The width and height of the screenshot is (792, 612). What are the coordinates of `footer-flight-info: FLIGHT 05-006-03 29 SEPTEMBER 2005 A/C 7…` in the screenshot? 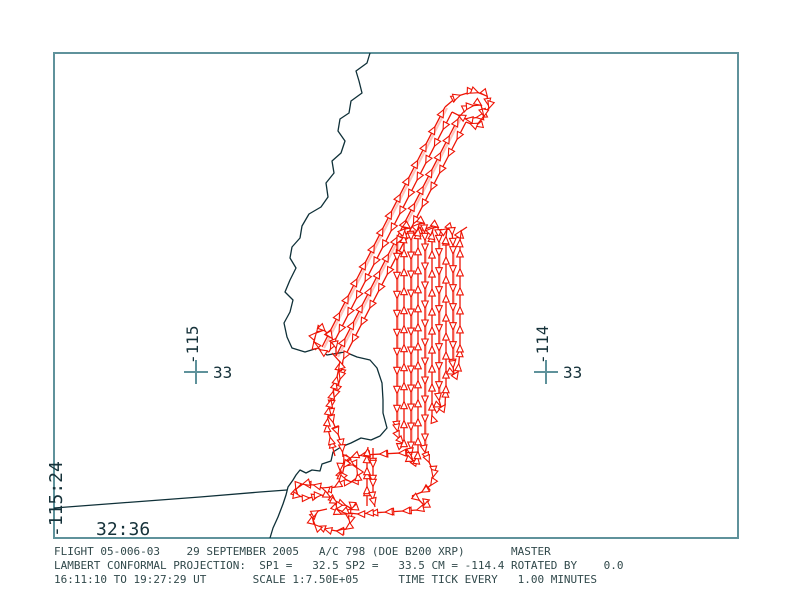 It's located at (302, 551).